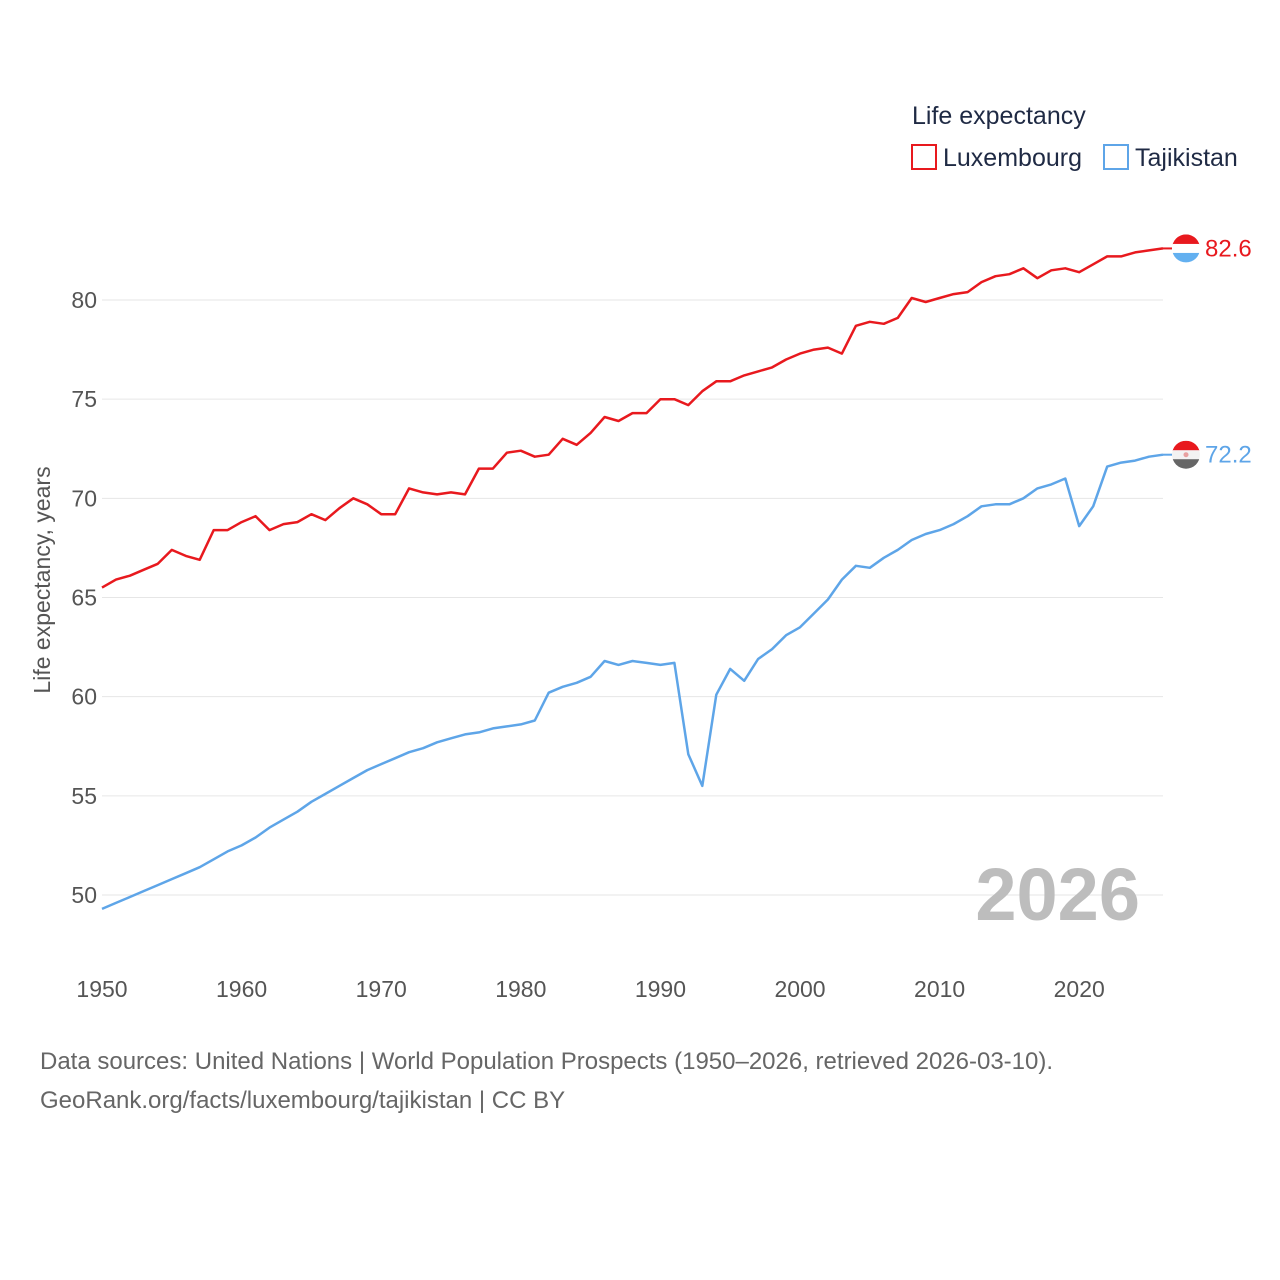  Describe the element at coordinates (1116, 157) in the screenshot. I see `legend-swatch-tajikistan` at that location.